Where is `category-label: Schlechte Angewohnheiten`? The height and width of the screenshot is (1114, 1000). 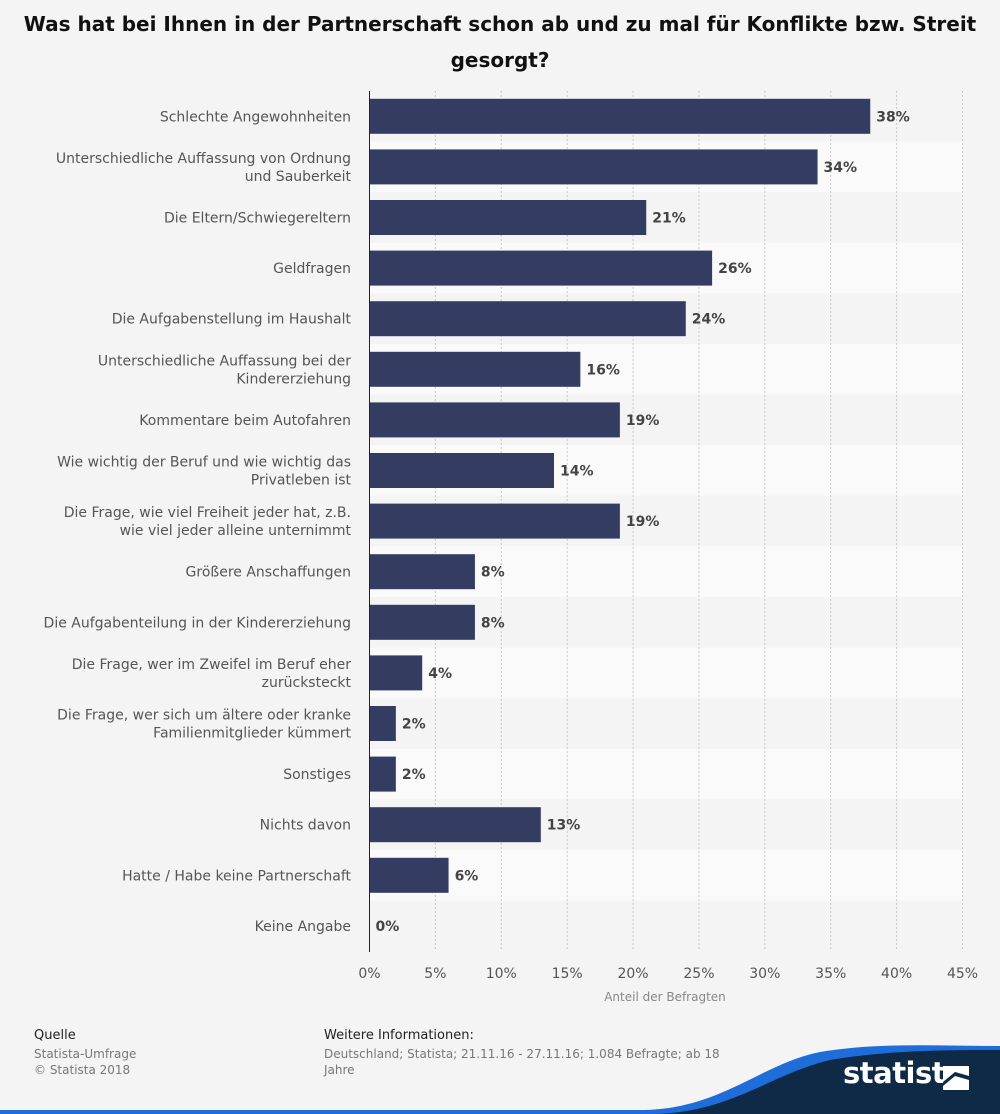
category-label: Schlechte Angewohnheiten is located at coordinates (255, 117).